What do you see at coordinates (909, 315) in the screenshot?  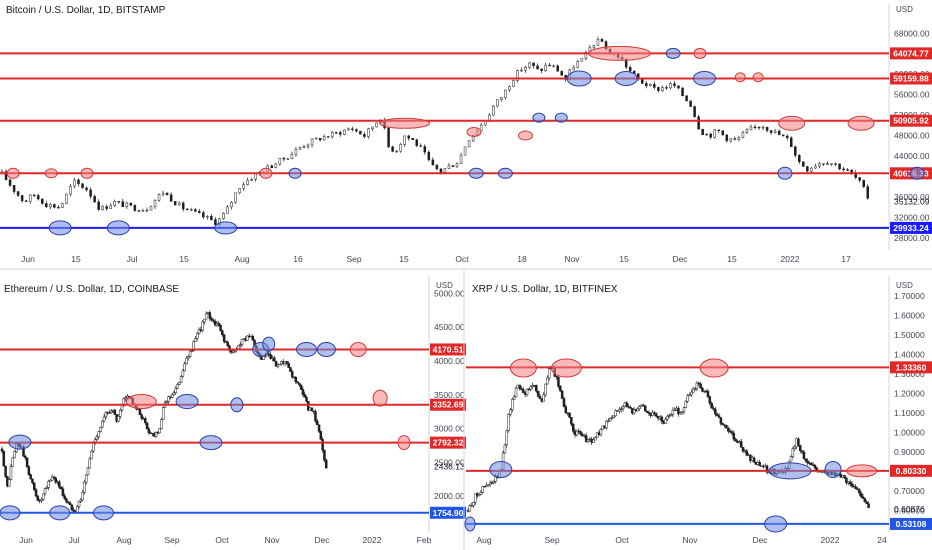 I see `y-tick-label: 1.60000` at bounding box center [909, 315].